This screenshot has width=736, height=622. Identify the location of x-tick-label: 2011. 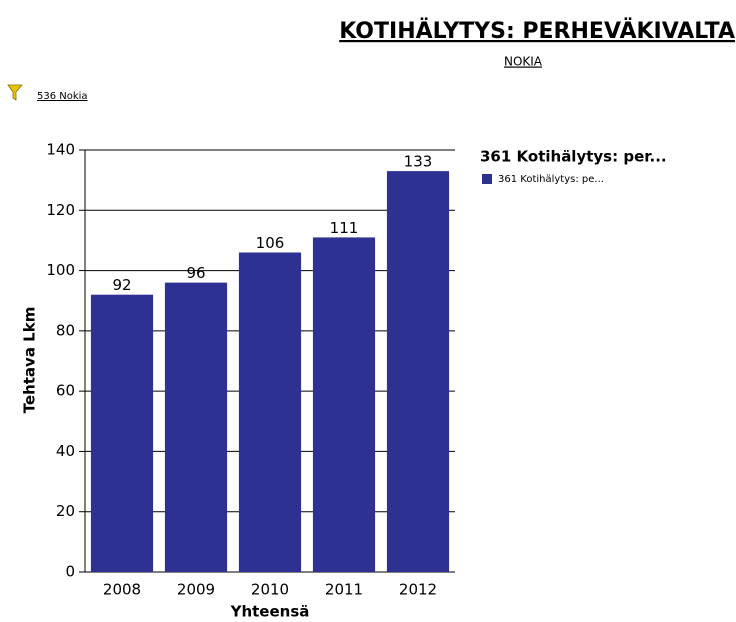
(344, 590).